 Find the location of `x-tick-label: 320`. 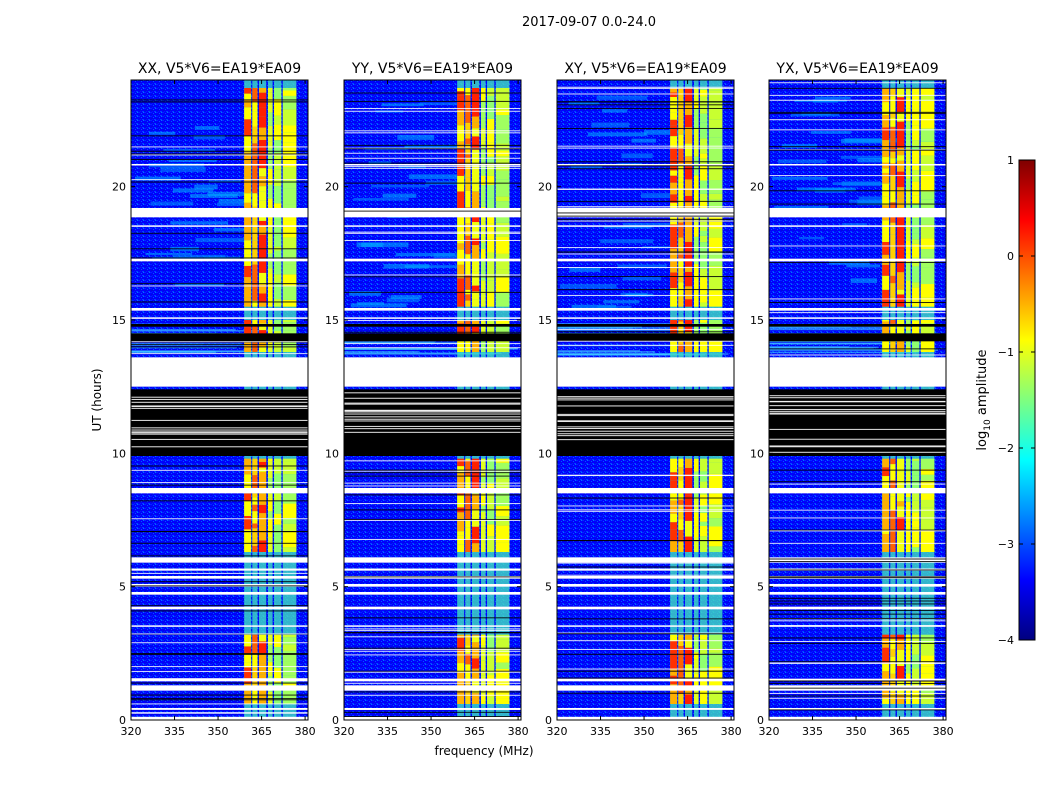

x-tick-label: 320 is located at coordinates (131, 731).